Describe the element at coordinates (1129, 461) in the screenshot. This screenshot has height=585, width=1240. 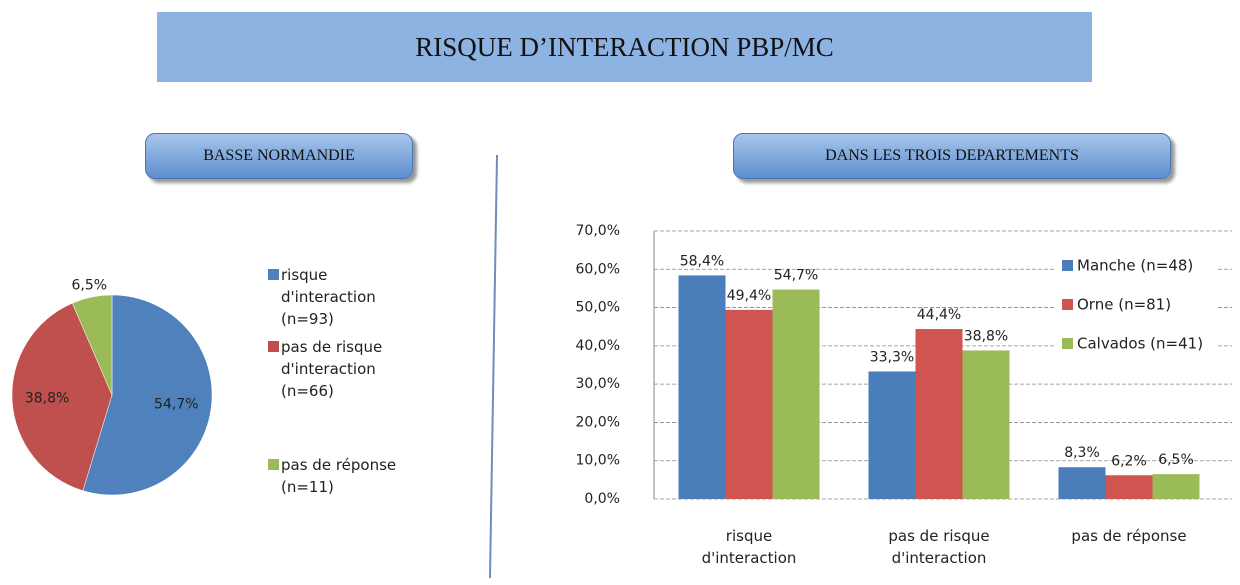
I see `data-label: 6,2%` at that location.